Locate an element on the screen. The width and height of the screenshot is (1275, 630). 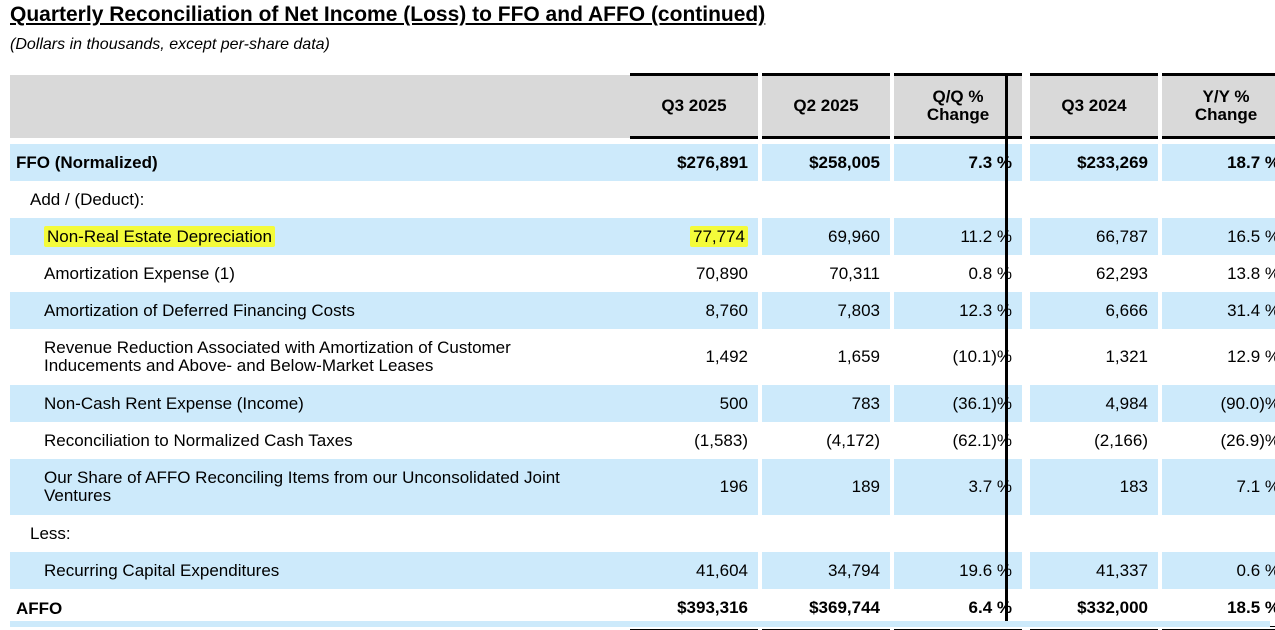
cell-q2-2025: (4,172) is located at coordinates (853, 440).